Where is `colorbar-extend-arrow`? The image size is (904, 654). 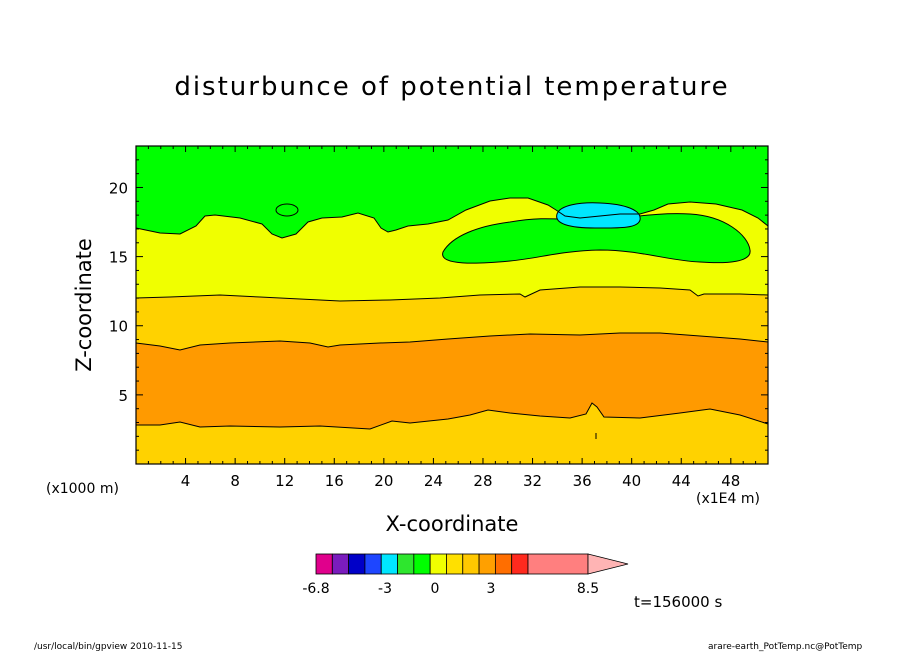
colorbar-extend-arrow is located at coordinates (608, 564).